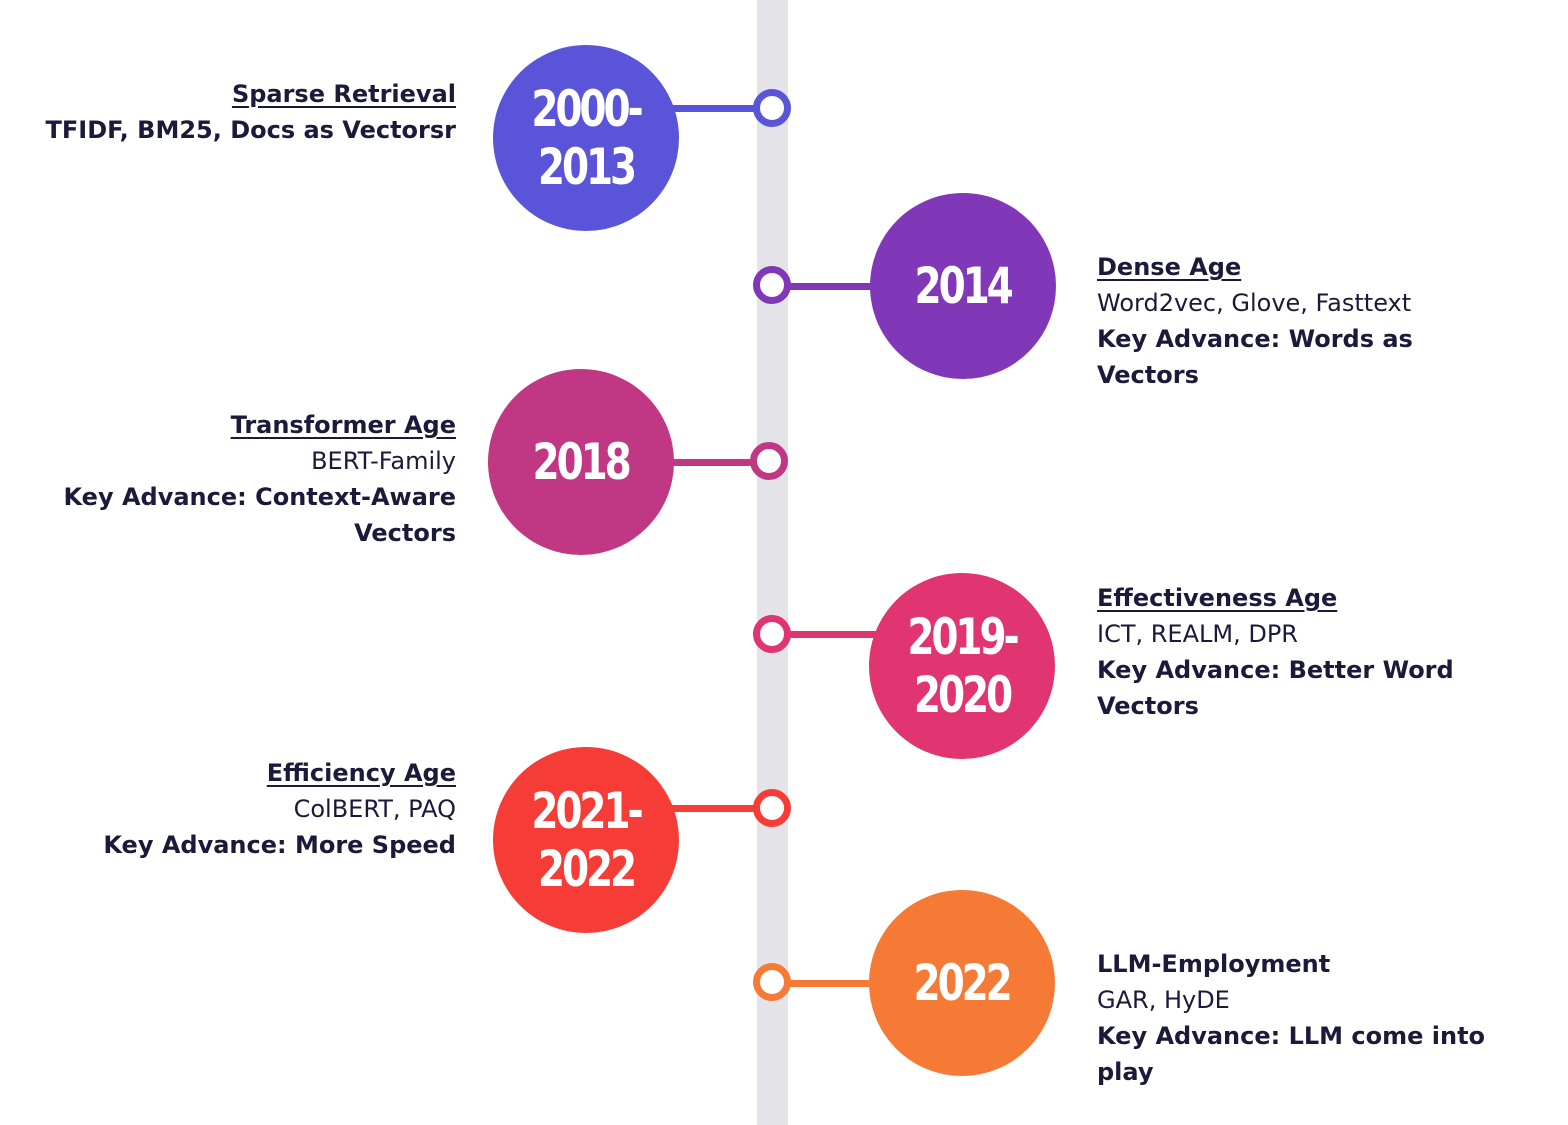 The image size is (1568, 1125). Describe the element at coordinates (1291, 1054) in the screenshot. I see `event-advance: Key Advance: LLM come into play` at that location.